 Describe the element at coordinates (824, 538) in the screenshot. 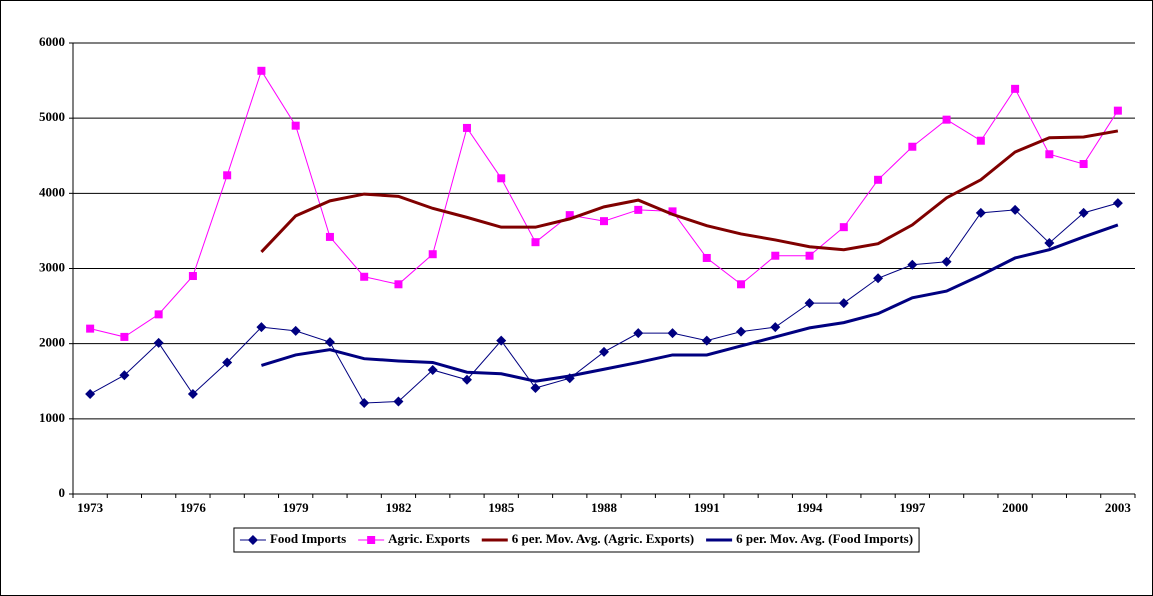

I see `legend-label: 6 per. Mov. Avg. (Food Imports)` at that location.